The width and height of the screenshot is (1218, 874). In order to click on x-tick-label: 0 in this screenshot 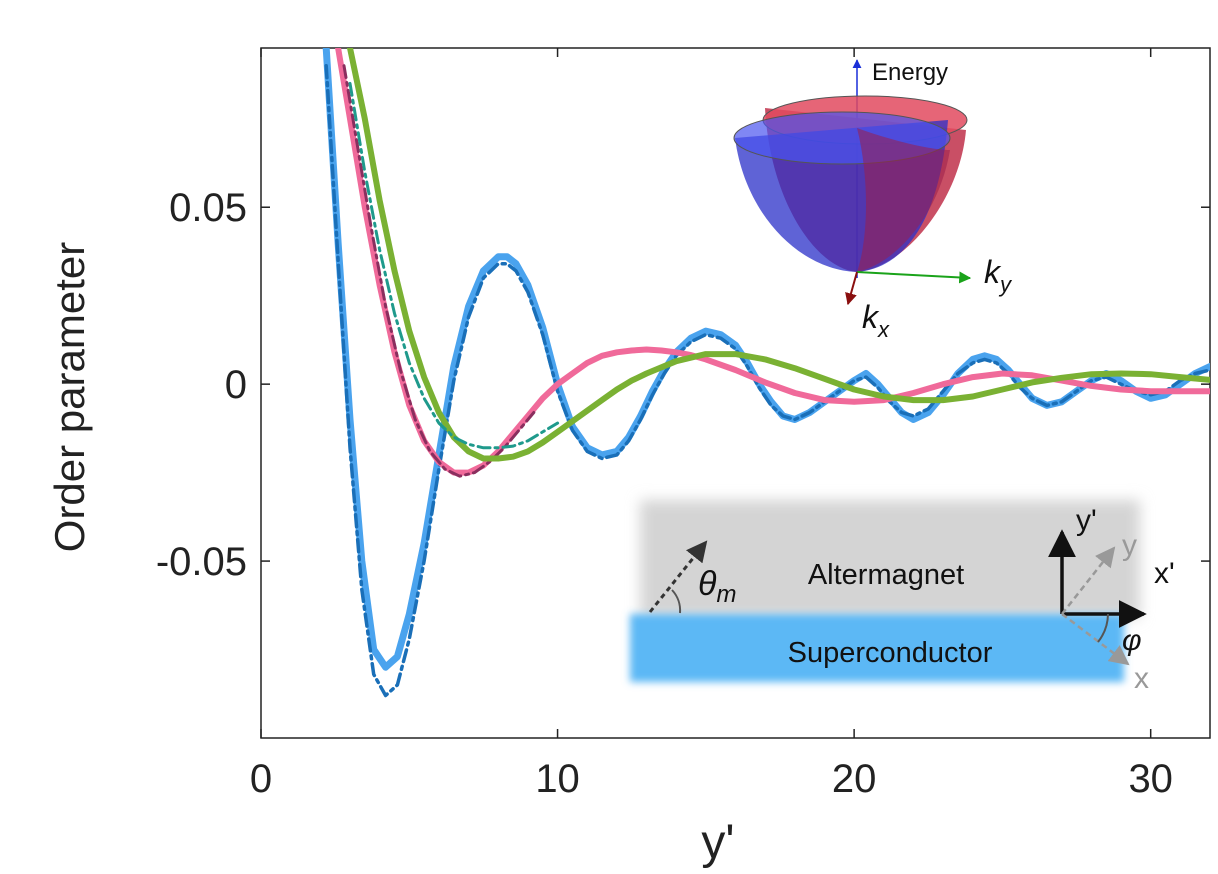, I will do `click(261, 779)`.